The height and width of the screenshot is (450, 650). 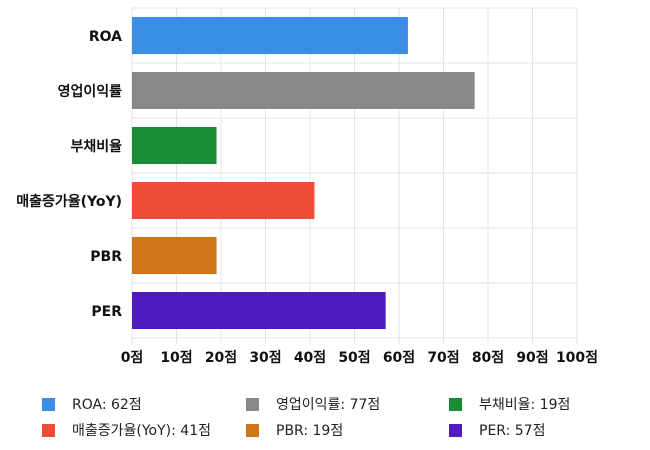 I want to click on y-category-label: PBR, so click(x=106, y=257).